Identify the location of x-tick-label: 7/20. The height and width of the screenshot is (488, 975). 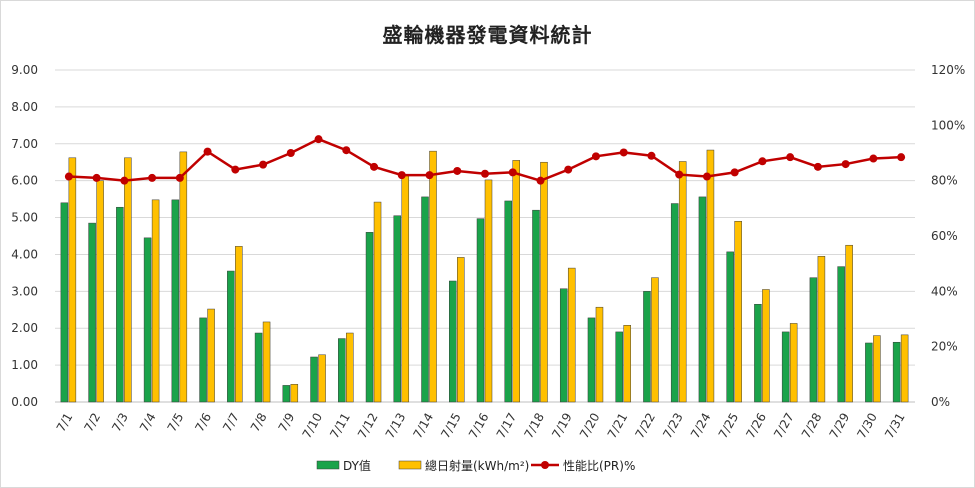
(590, 426).